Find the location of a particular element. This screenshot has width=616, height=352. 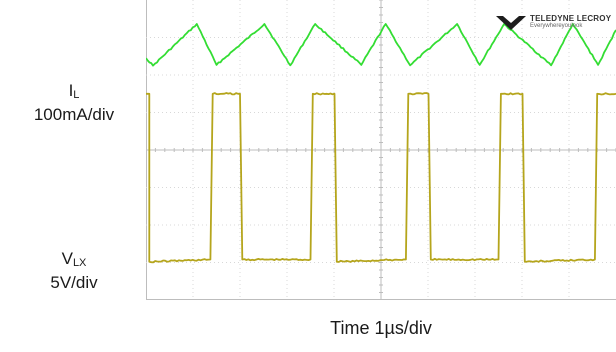

vlx-label-main: V is located at coordinates (67, 258).